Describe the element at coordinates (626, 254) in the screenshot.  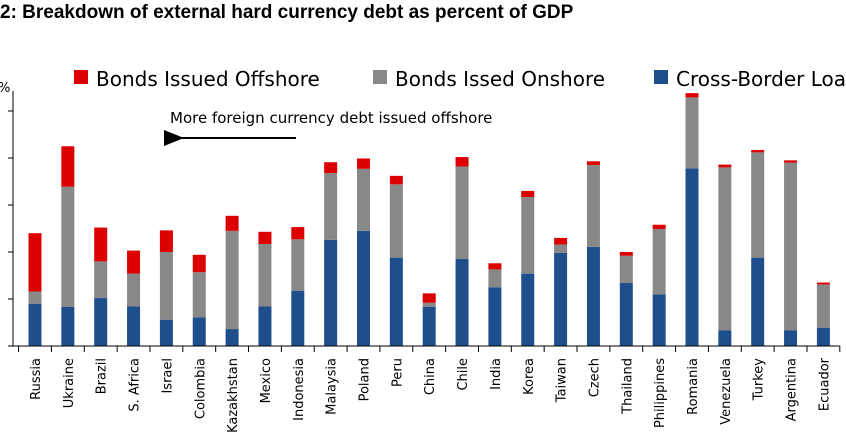
I see `bar-bonds-issued-offshore-thailand` at that location.